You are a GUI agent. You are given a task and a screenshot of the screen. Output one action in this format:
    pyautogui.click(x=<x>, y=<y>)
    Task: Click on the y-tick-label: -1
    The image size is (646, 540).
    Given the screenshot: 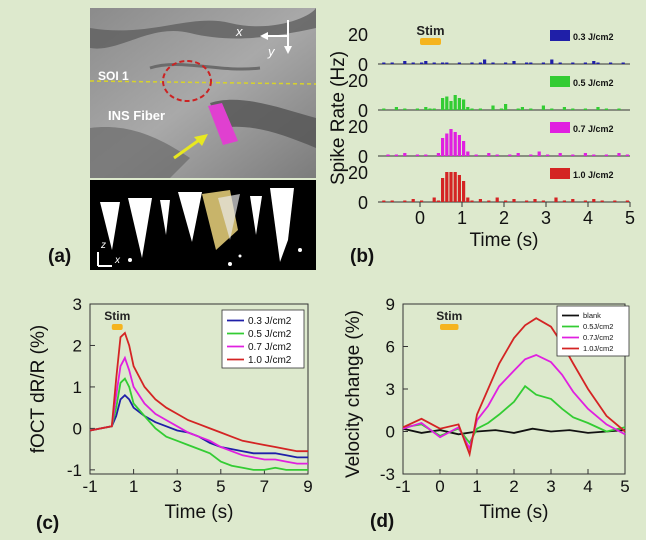 What is the action you would take?
    pyautogui.click(x=74, y=470)
    